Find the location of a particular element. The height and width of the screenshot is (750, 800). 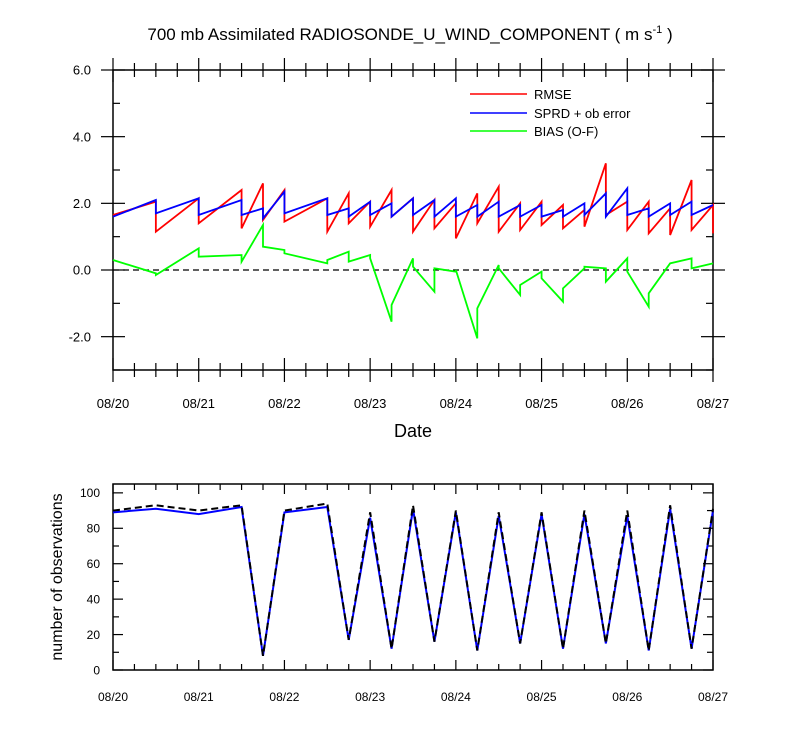

y-tick-label: 100 is located at coordinates (90, 493).